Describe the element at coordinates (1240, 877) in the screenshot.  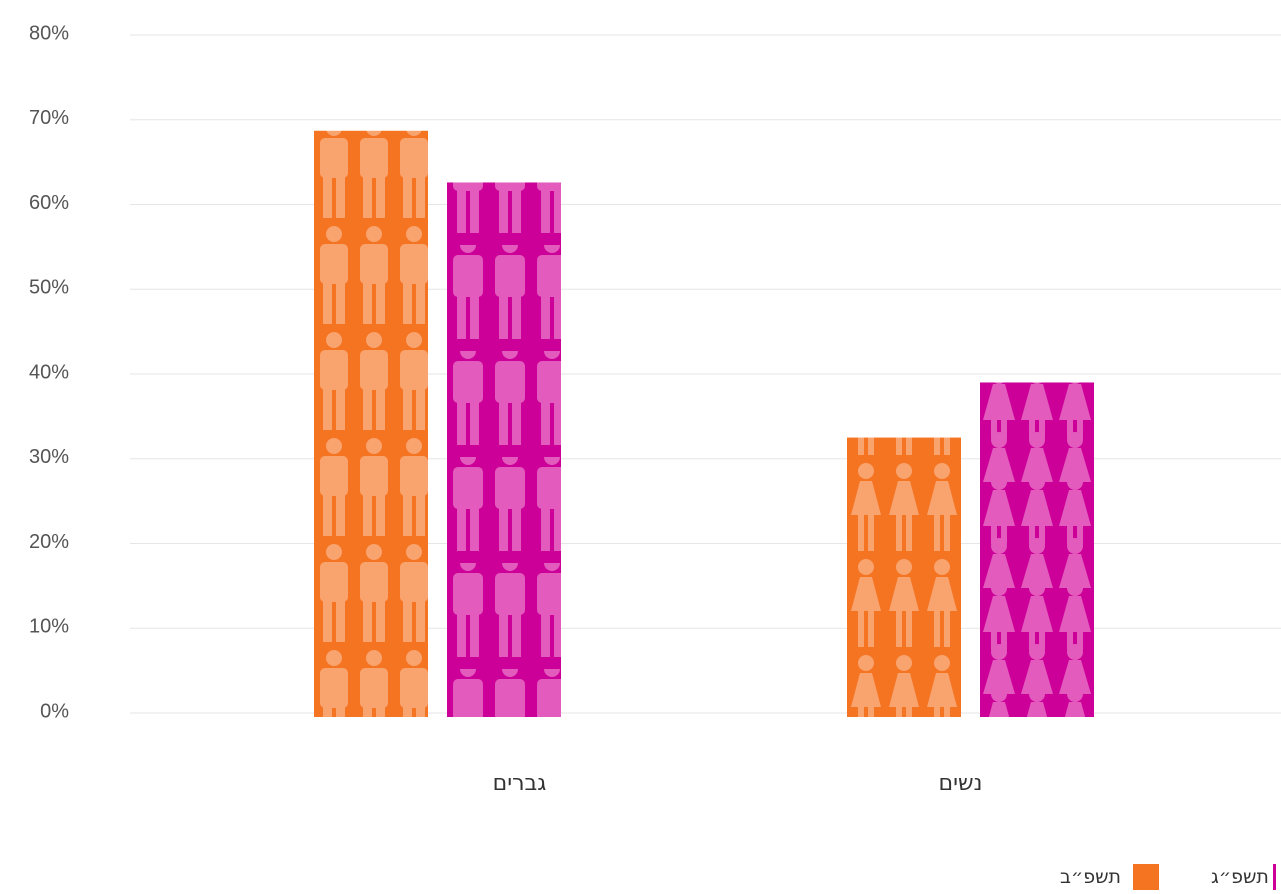
I see `legend-label-series-2: תשפ״ג` at that location.